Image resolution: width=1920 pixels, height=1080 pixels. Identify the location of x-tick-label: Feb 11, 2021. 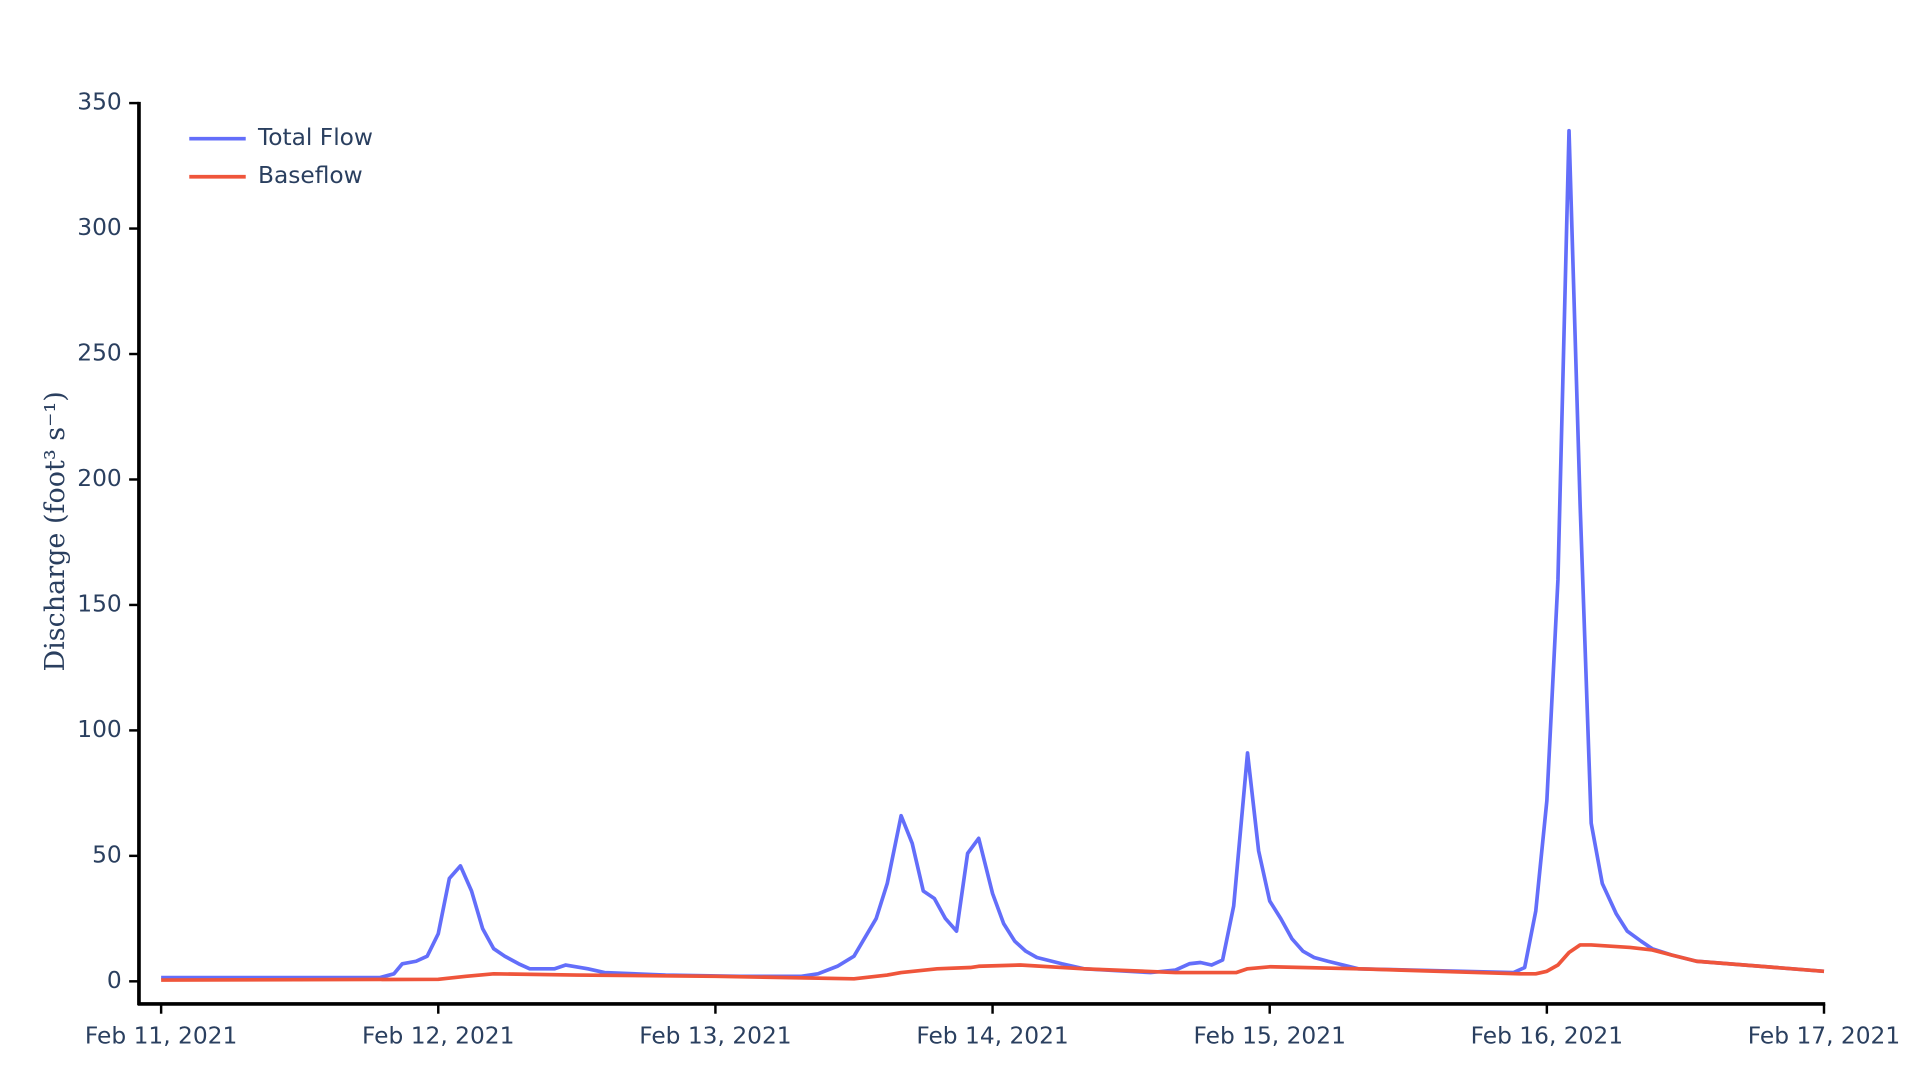
(161, 1036).